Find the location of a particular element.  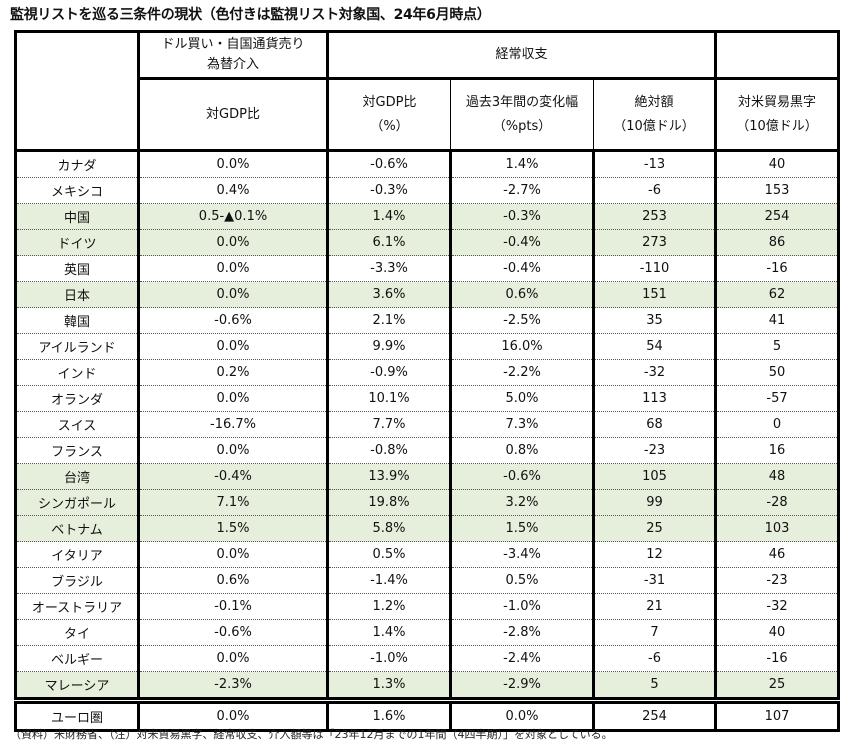

cell-us-trade: 107 is located at coordinates (777, 716).